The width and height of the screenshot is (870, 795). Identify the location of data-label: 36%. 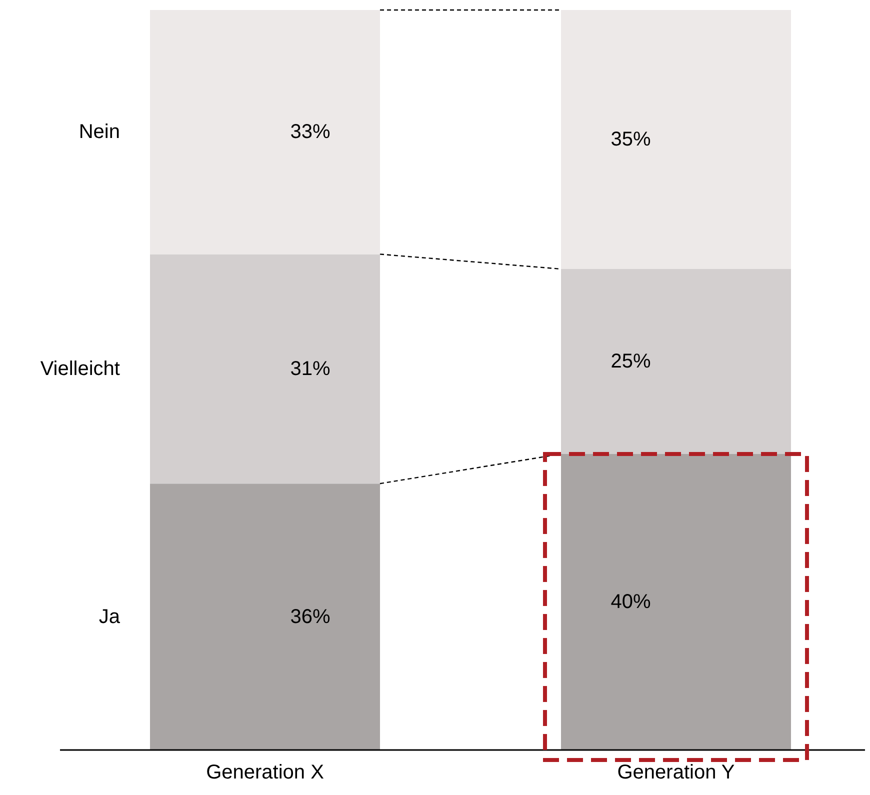
(310, 617).